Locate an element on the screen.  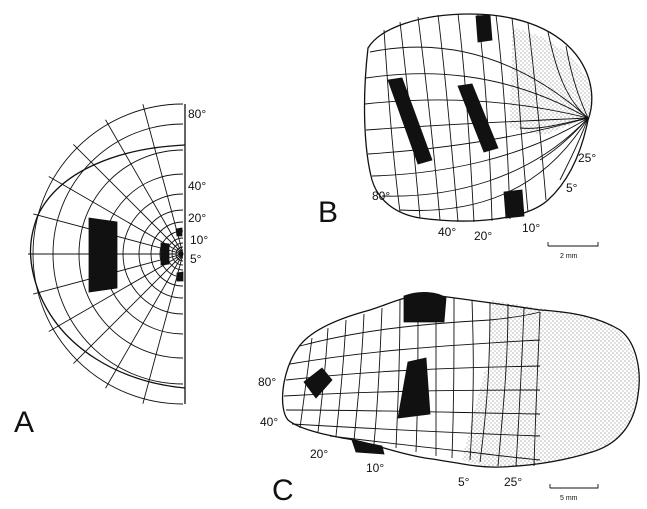
panel-b-label-25: 25° is located at coordinates (587, 158).